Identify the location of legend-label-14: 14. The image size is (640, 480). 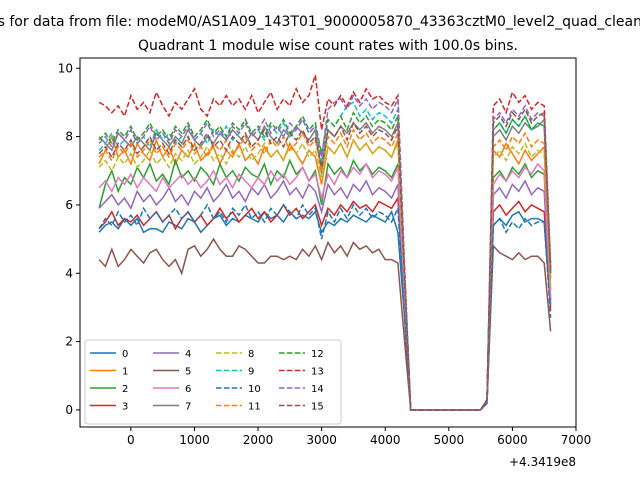
(317, 389).